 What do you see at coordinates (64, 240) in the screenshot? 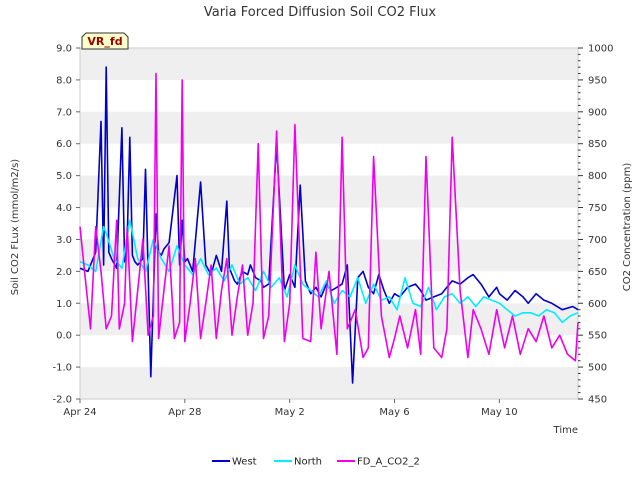
I see `y-tick-label: 3.0` at bounding box center [64, 240].